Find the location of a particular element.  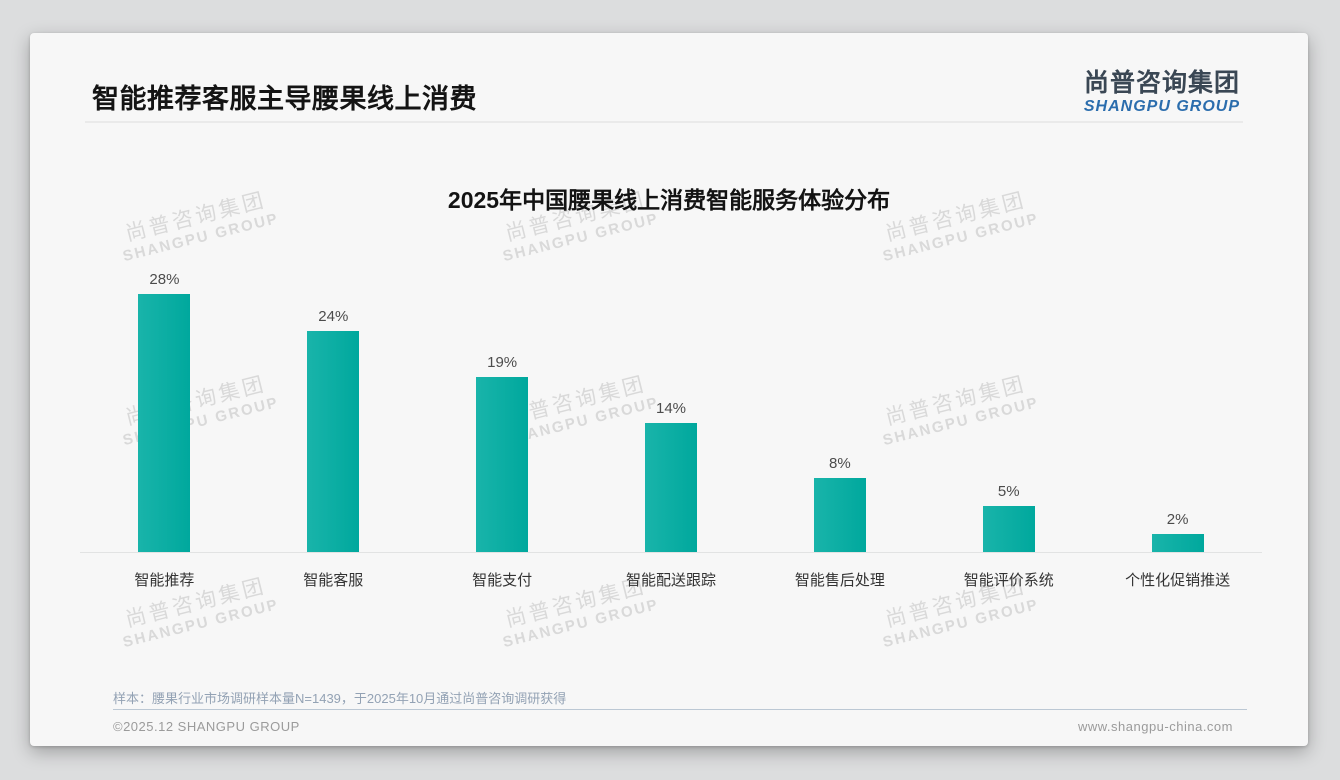

bar-column: 24% is located at coordinates (333, 400).